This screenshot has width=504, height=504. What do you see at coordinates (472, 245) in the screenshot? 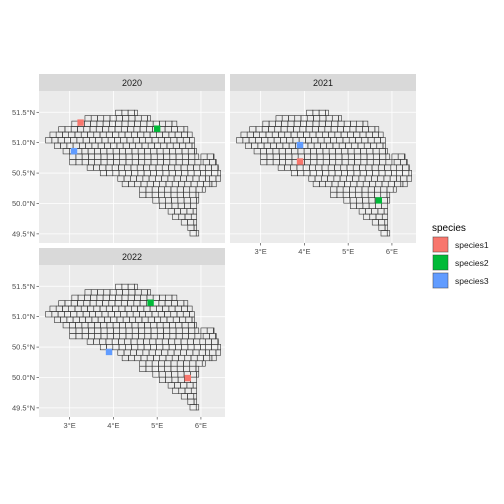
I see `legend-label: species1` at bounding box center [472, 245].